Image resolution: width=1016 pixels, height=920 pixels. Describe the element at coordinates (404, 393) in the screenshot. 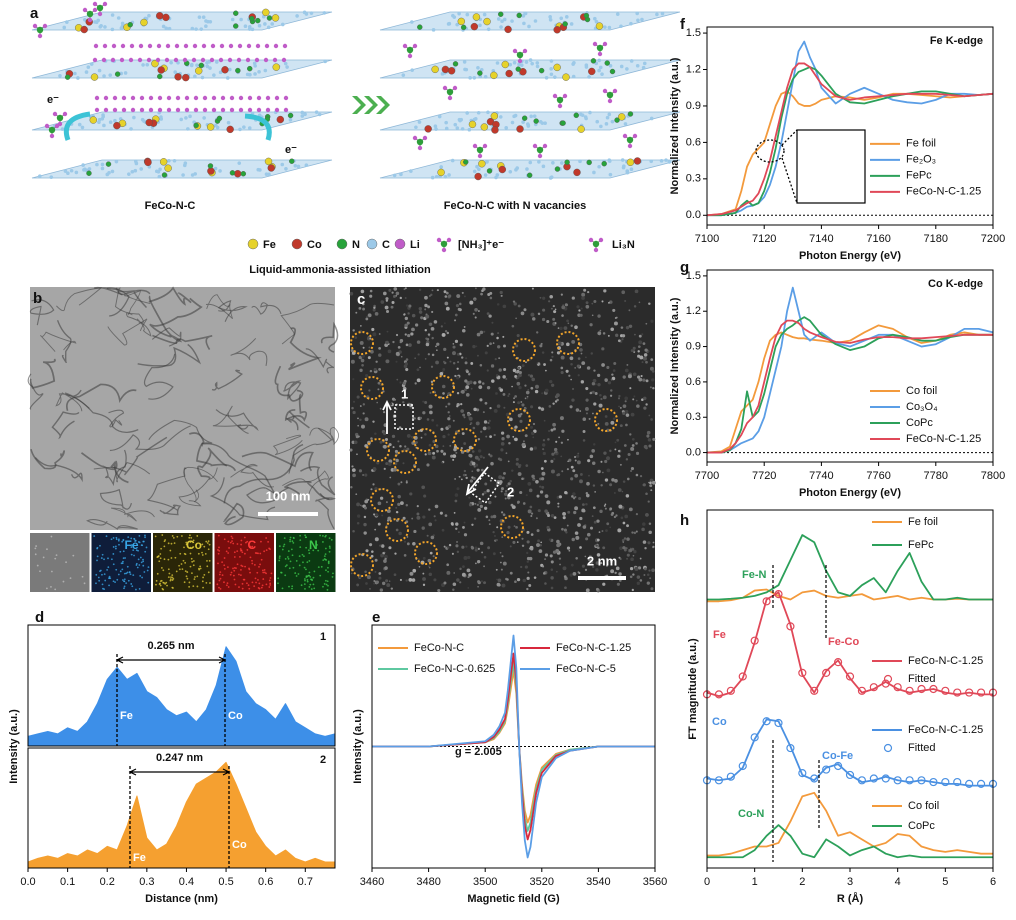

I see `region-label: 1` at that location.